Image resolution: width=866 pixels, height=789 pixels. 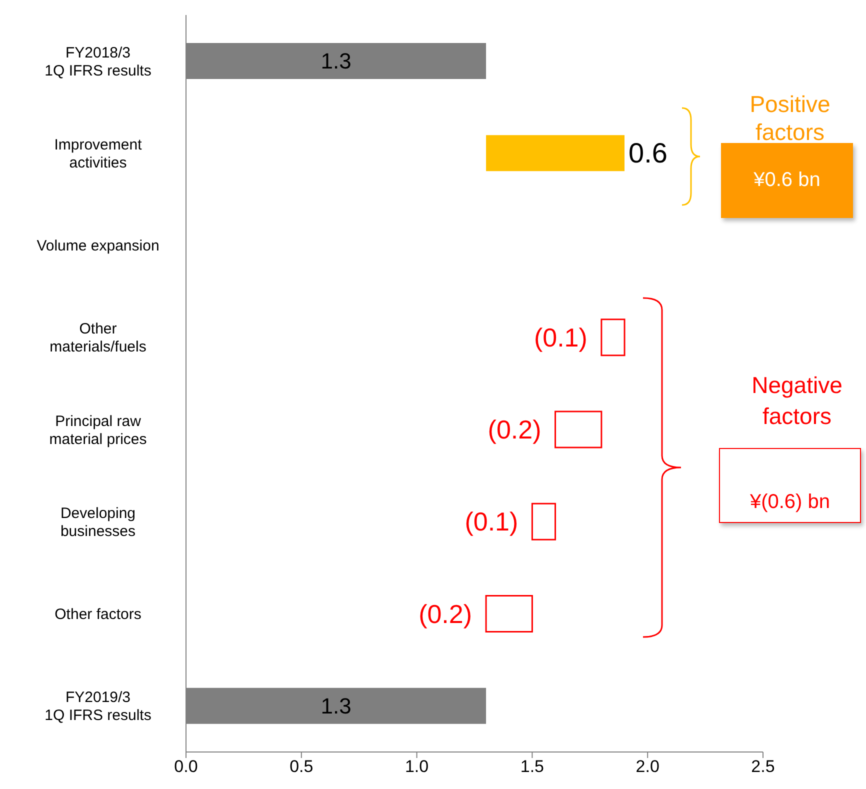 What do you see at coordinates (648, 766) in the screenshot?
I see `x-tick-label: 2.0` at bounding box center [648, 766].